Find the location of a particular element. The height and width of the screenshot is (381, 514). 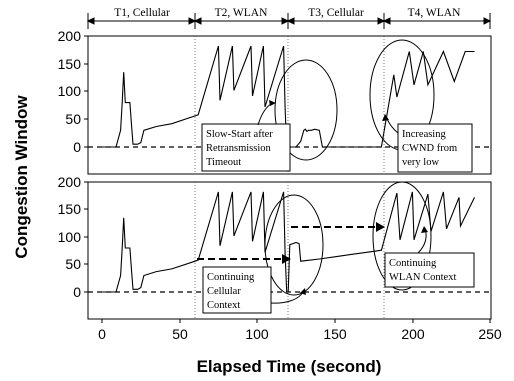

annotation-slow-start: Slow-Start after Retransmission Timeout is located at coordinates (246, 147).